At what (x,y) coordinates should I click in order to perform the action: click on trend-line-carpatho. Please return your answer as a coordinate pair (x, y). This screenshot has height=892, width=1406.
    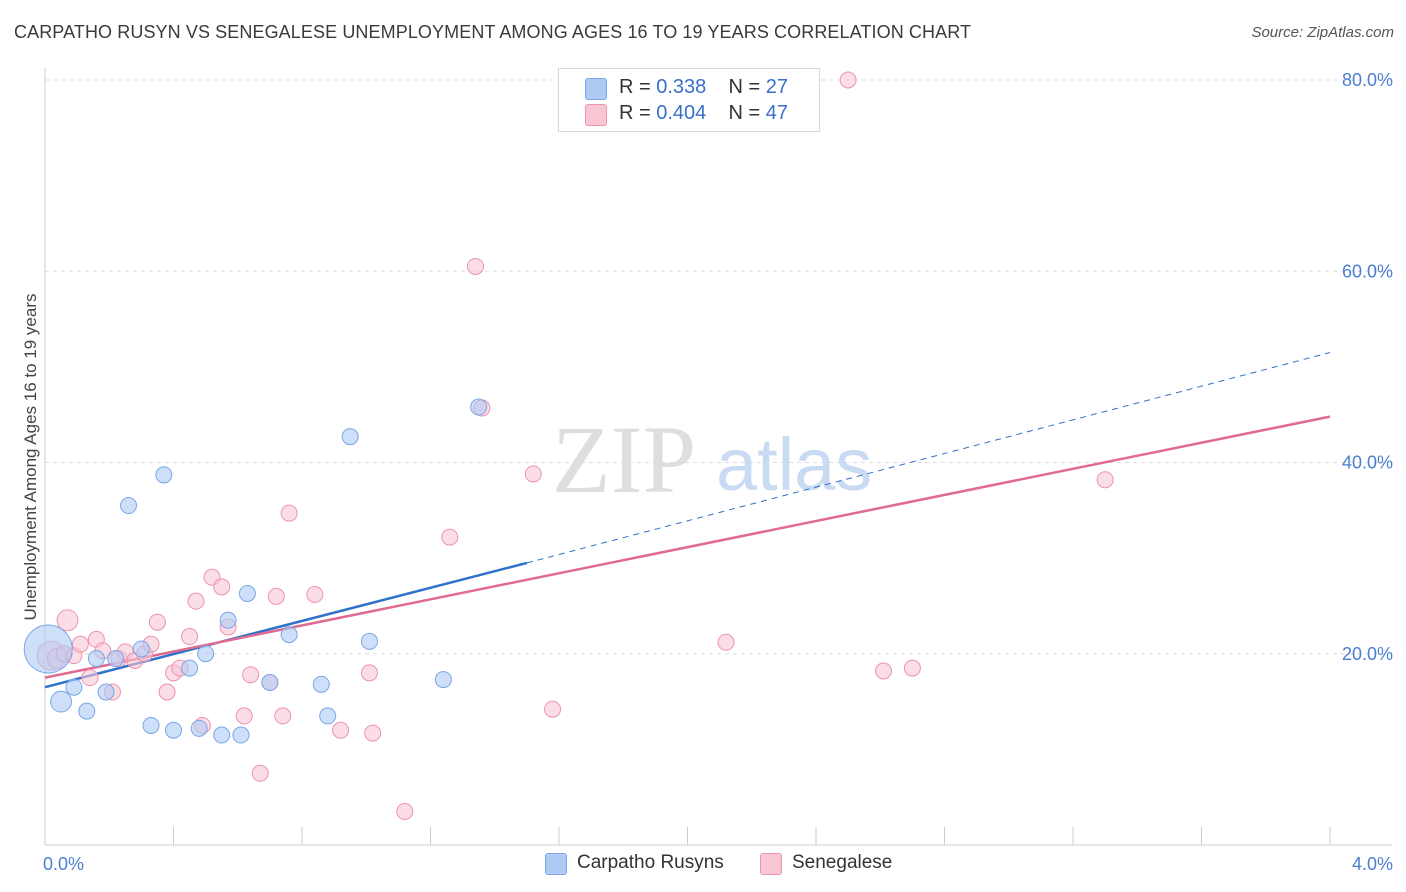
    Looking at the image, I should click on (286, 625).